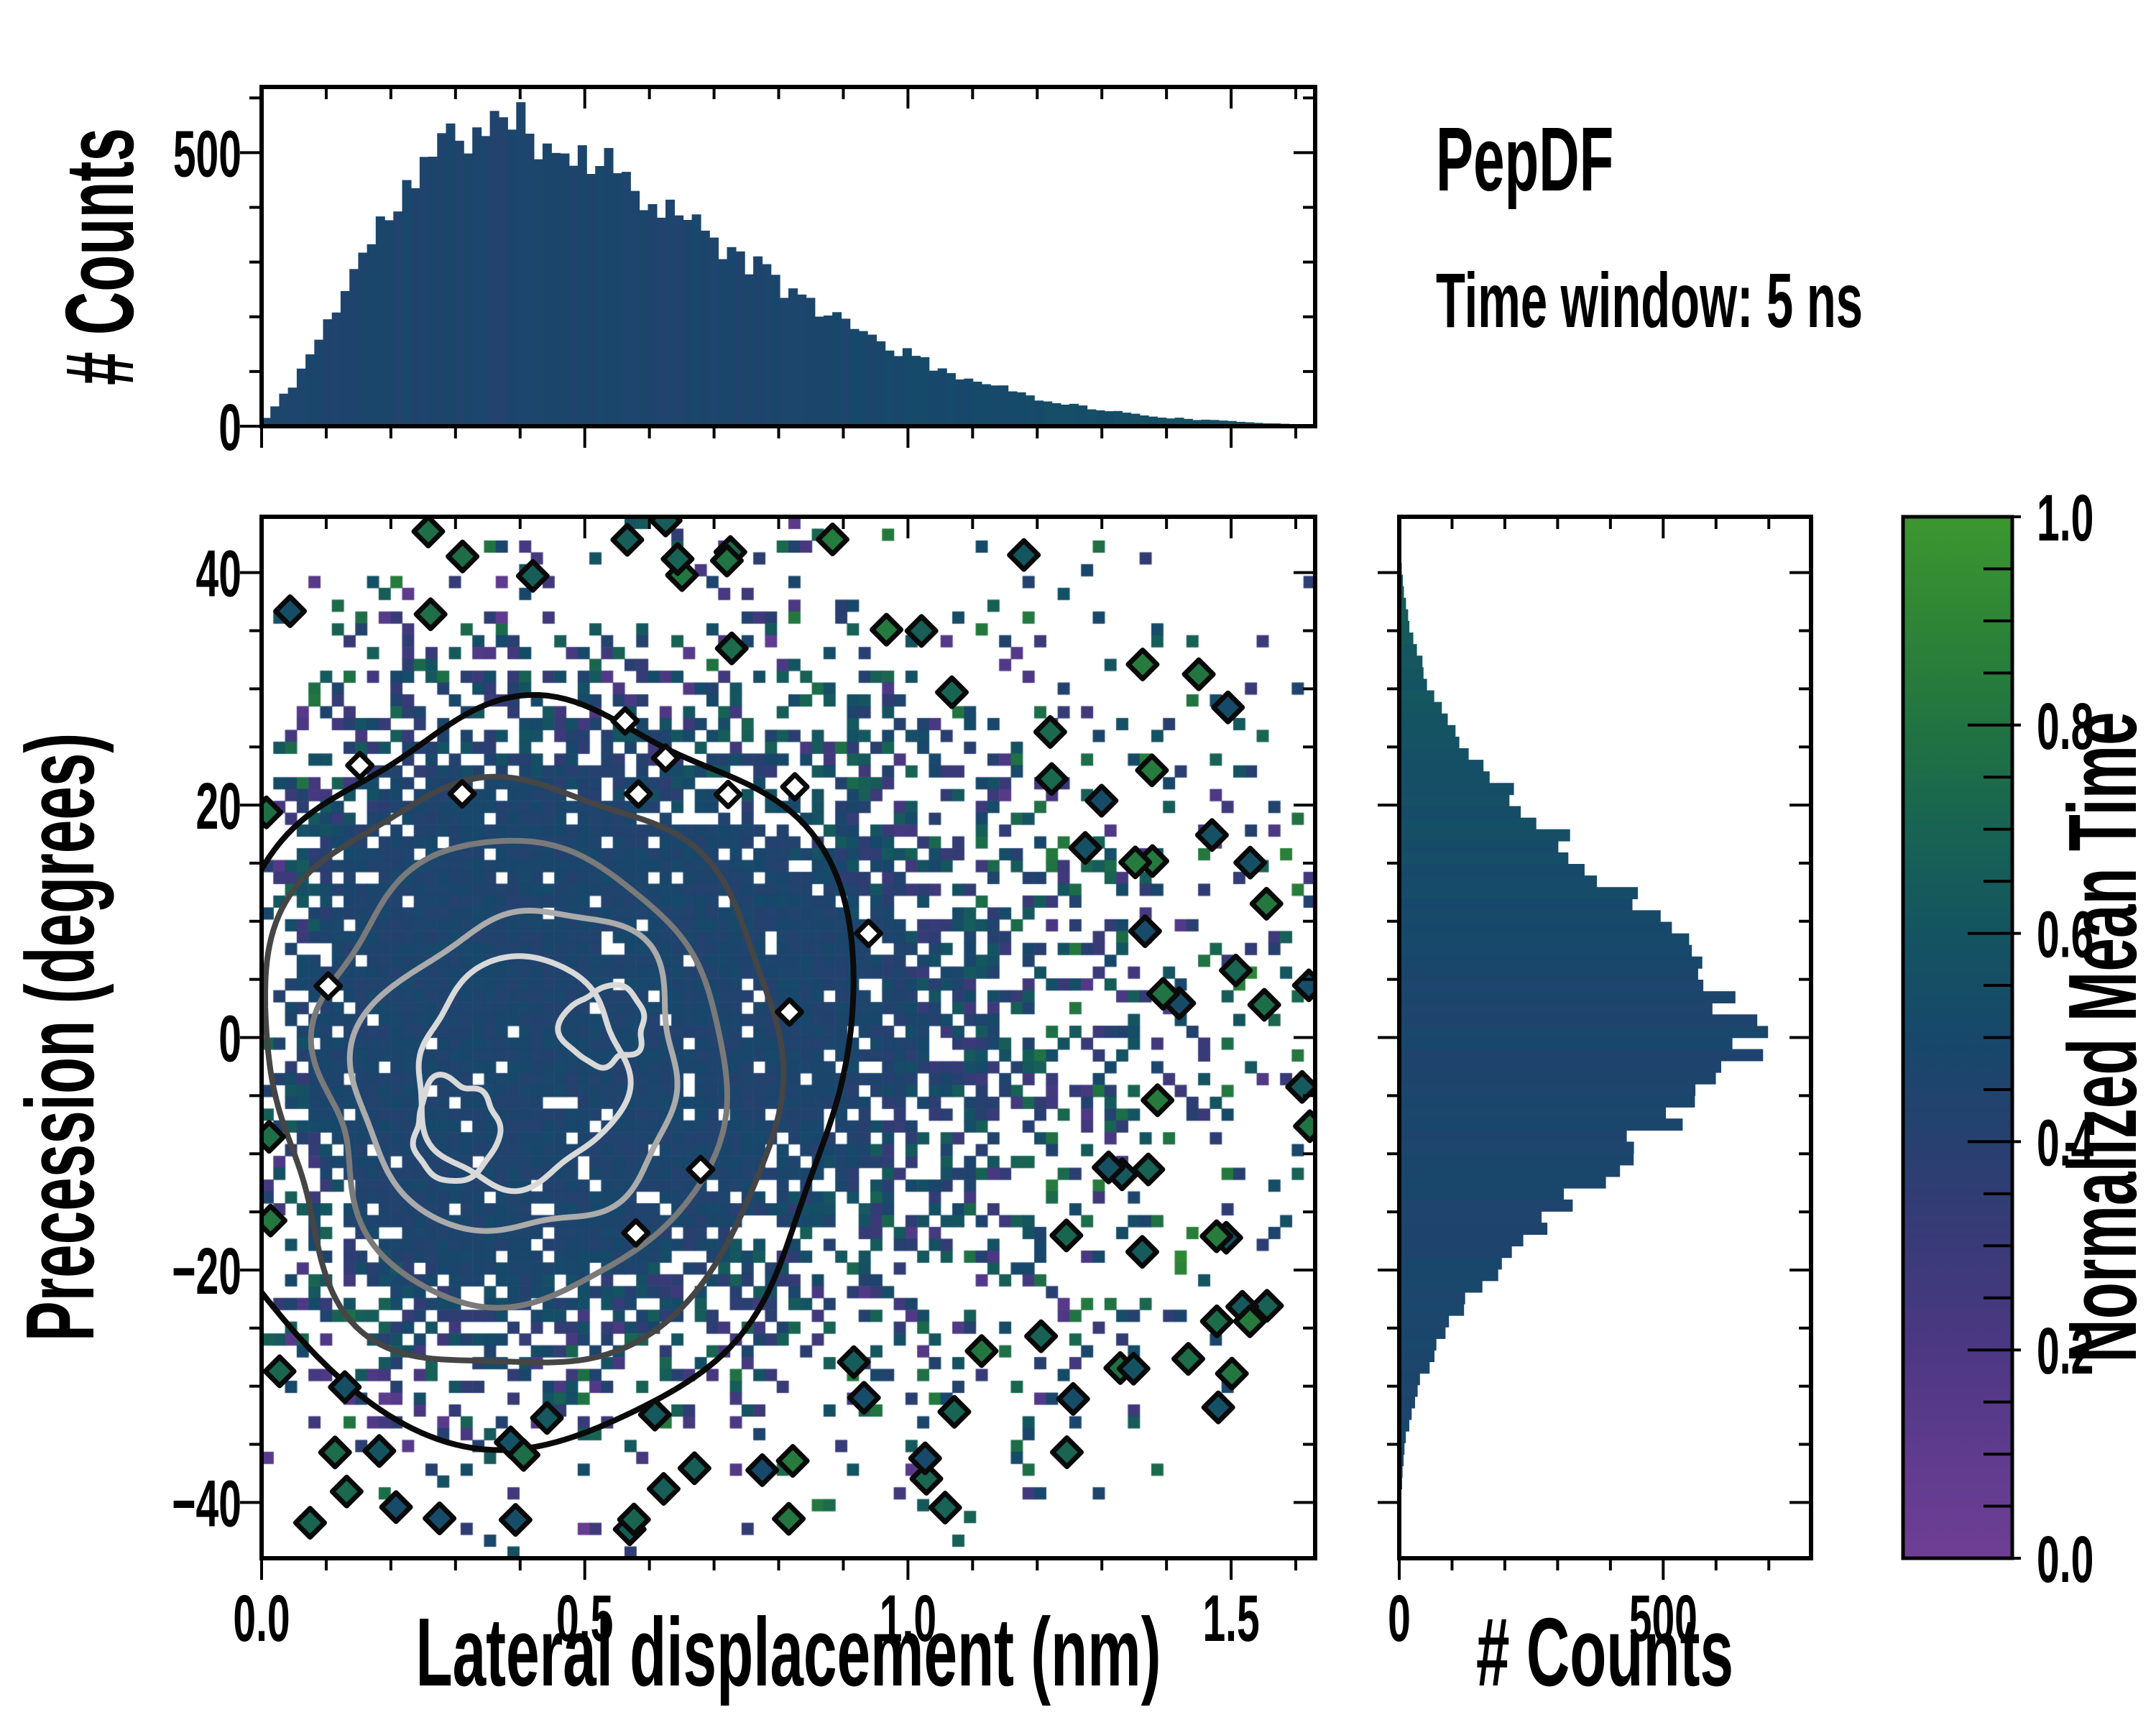 This screenshot has width=2156, height=1725. I want to click on tick-label: −20, so click(206, 1271).